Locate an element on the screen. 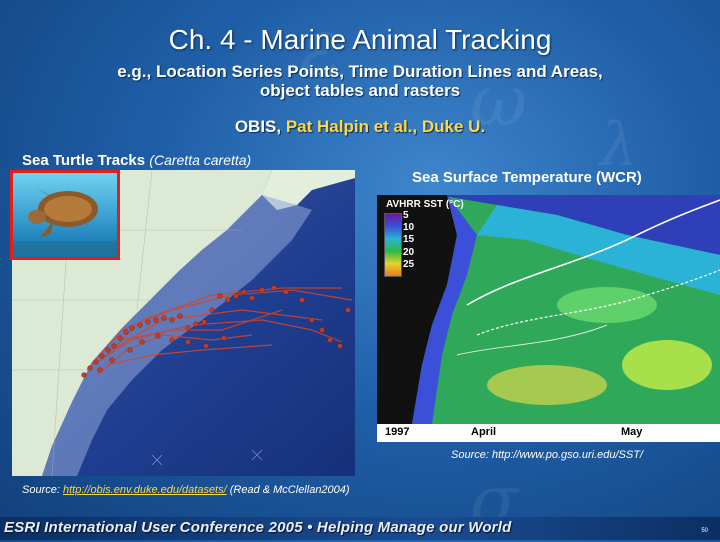 This screenshot has height=542, width=720. sst-tick: 10 is located at coordinates (409, 228).